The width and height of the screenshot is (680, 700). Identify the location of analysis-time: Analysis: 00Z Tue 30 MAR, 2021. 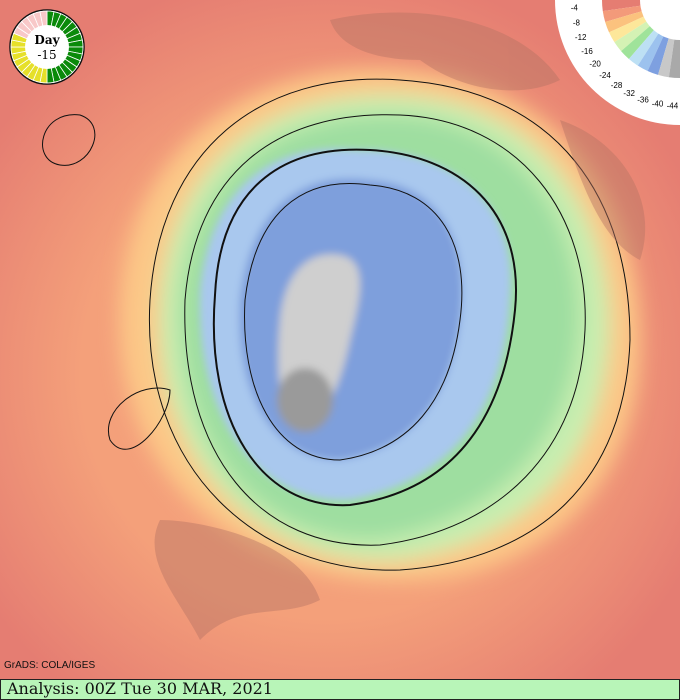
(140, 688).